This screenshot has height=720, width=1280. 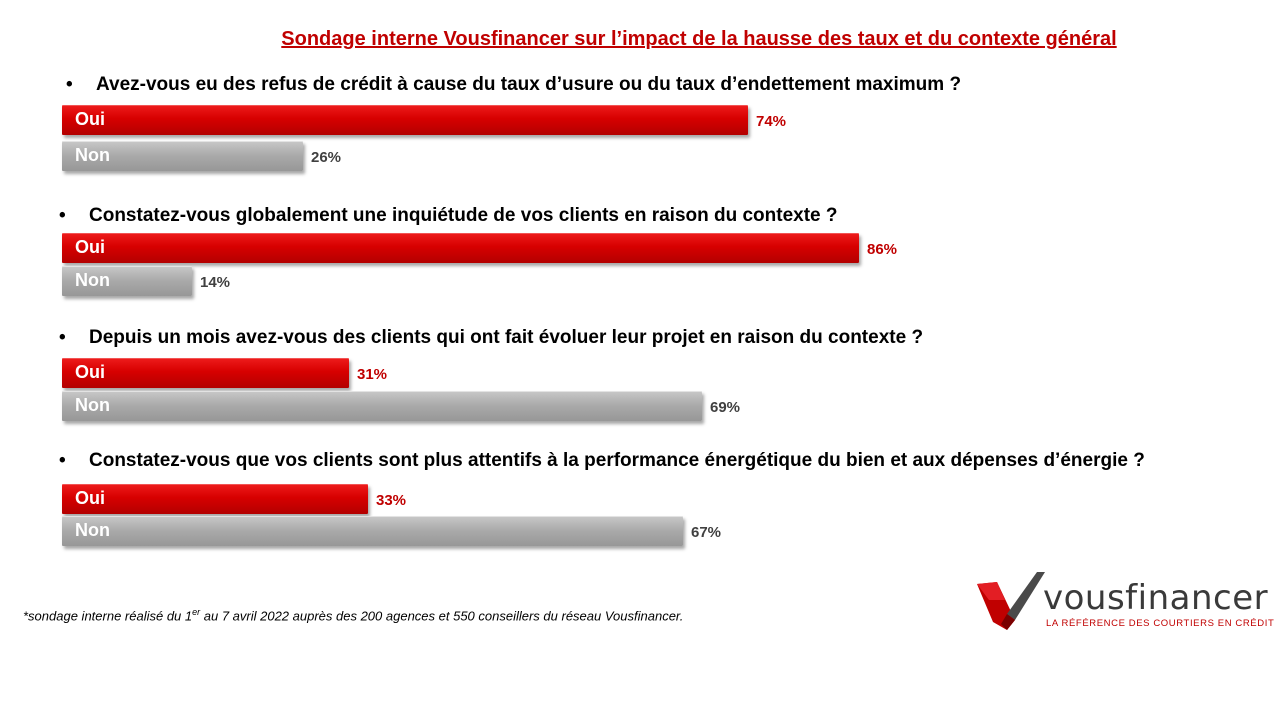 What do you see at coordinates (771, 121) in the screenshot?
I see `value-label-oui-q1: 74%` at bounding box center [771, 121].